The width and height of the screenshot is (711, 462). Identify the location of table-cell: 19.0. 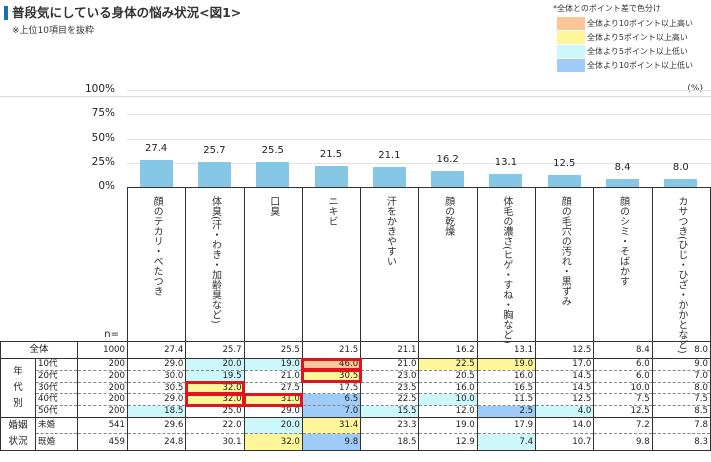
(506, 364).